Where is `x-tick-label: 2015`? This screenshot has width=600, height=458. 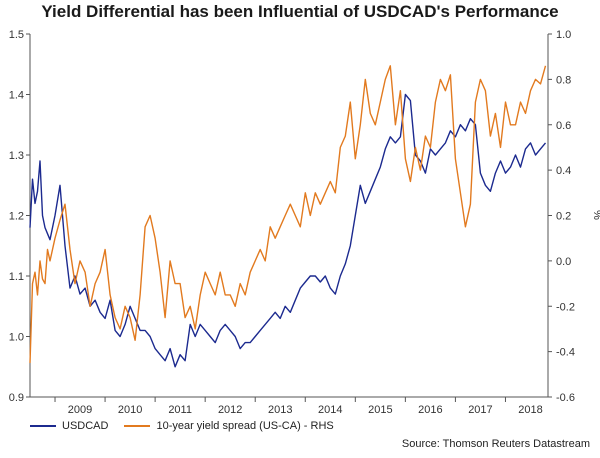 x-tick-label: 2015 is located at coordinates (380, 410).